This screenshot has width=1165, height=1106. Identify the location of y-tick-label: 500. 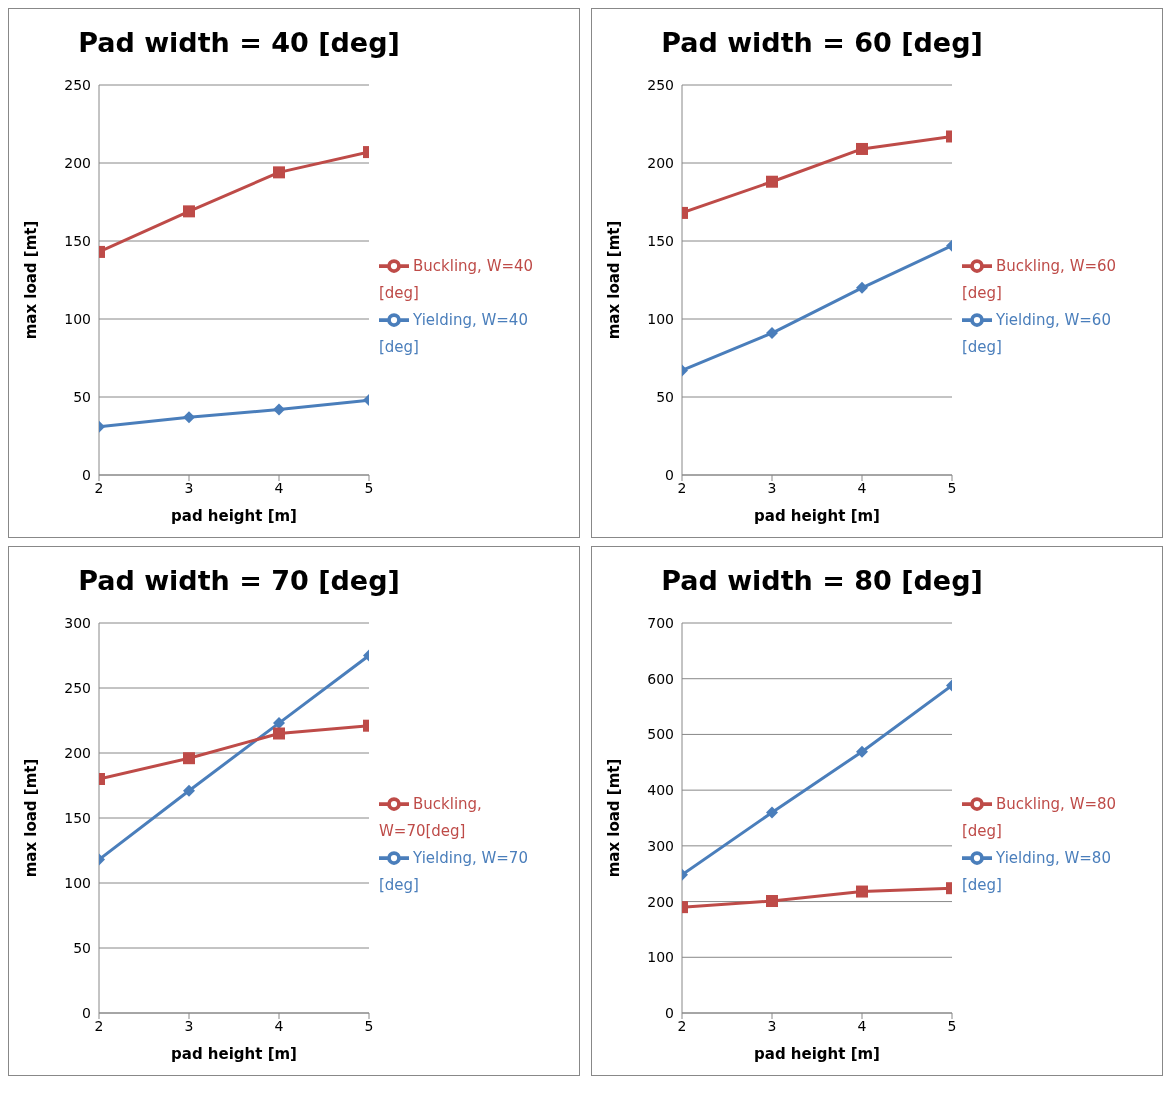
(660, 734).